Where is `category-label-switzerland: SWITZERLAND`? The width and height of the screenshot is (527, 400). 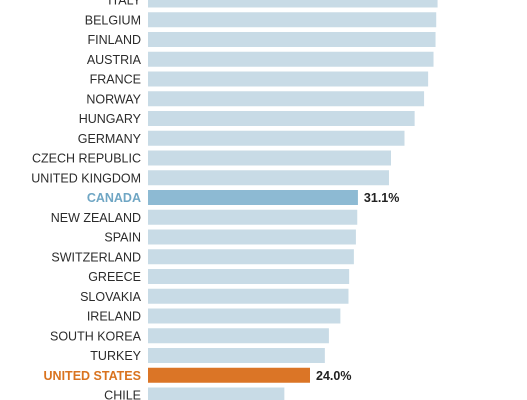
category-label-switzerland: SWITZERLAND is located at coordinates (96, 257).